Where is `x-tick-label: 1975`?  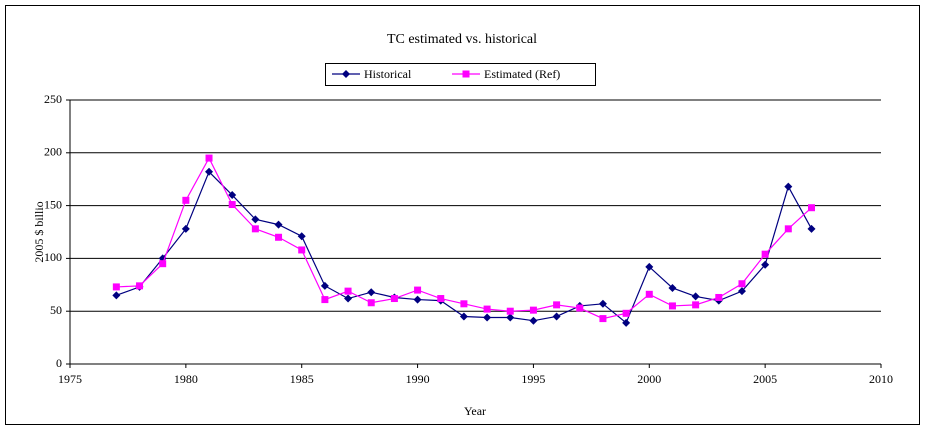
x-tick-label: 1975 is located at coordinates (70, 379).